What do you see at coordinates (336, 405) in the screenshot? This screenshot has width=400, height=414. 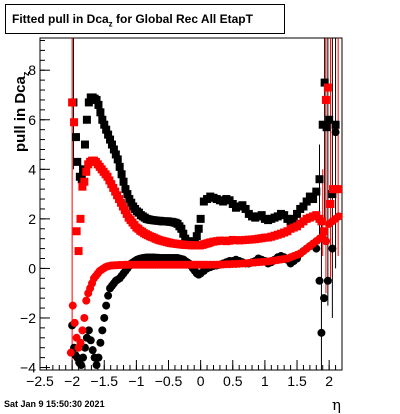 I see `x-axis-label: η` at bounding box center [336, 405].